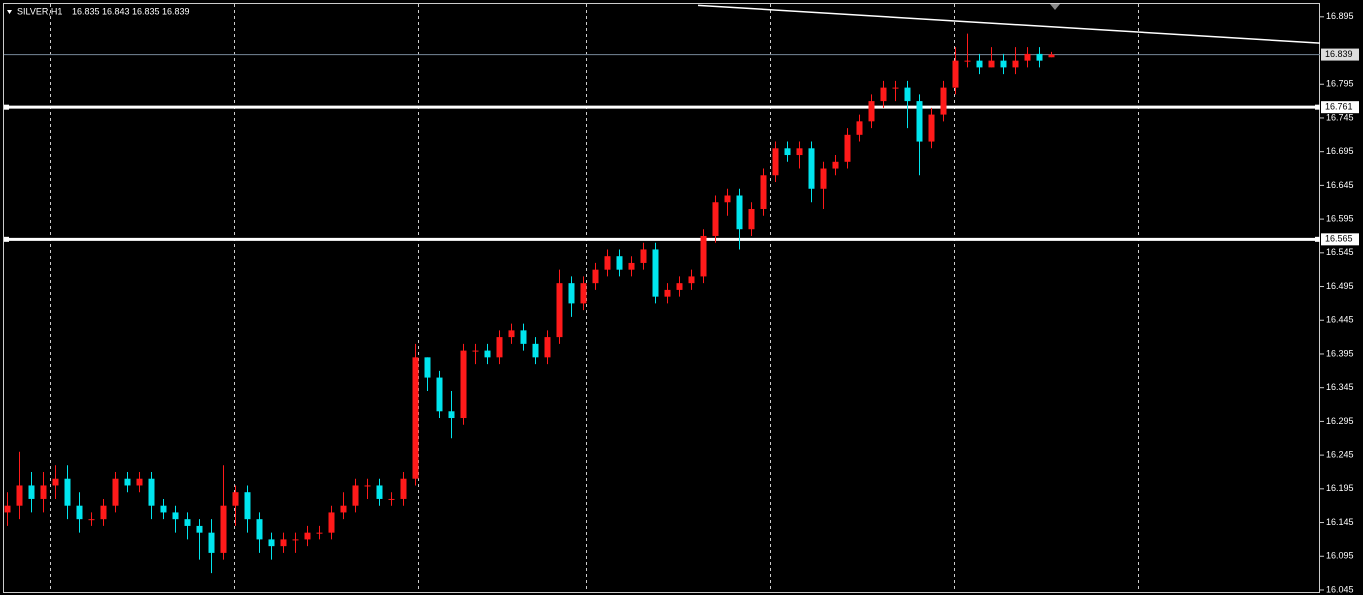 The image size is (1363, 595). Describe the element at coordinates (1340, 387) in the screenshot. I see `y-tick-label: 16.345` at that location.